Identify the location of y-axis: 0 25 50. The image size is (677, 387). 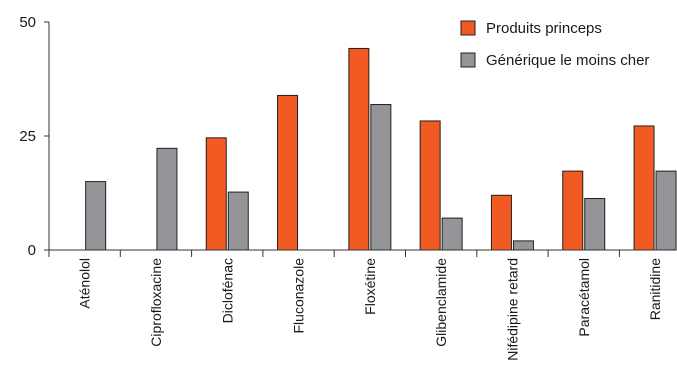
(34, 136).